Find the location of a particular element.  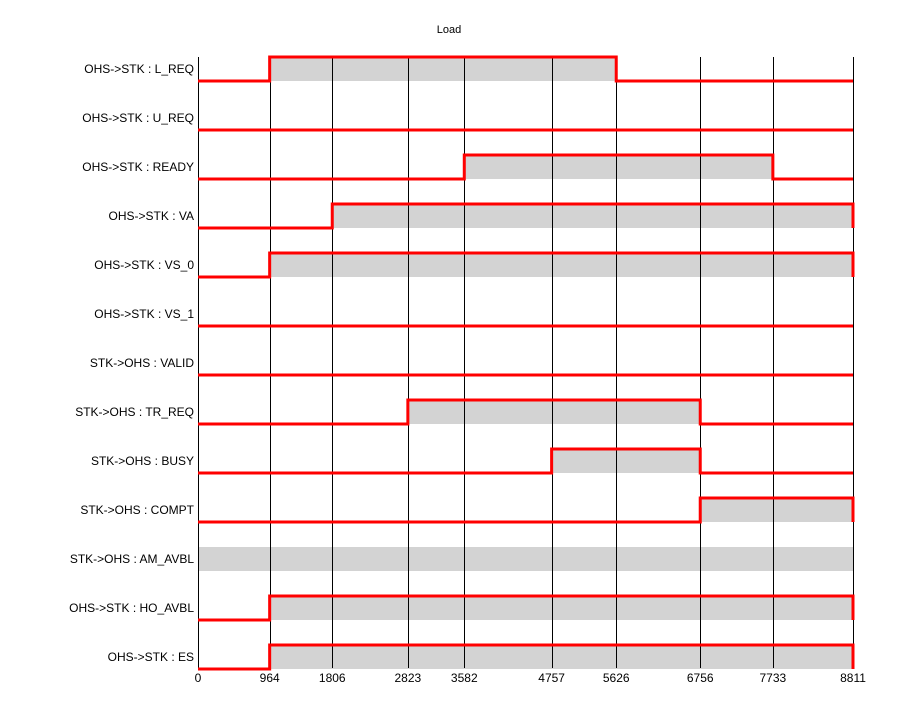

signal-label: OHS->STK : VA is located at coordinates (151, 216).